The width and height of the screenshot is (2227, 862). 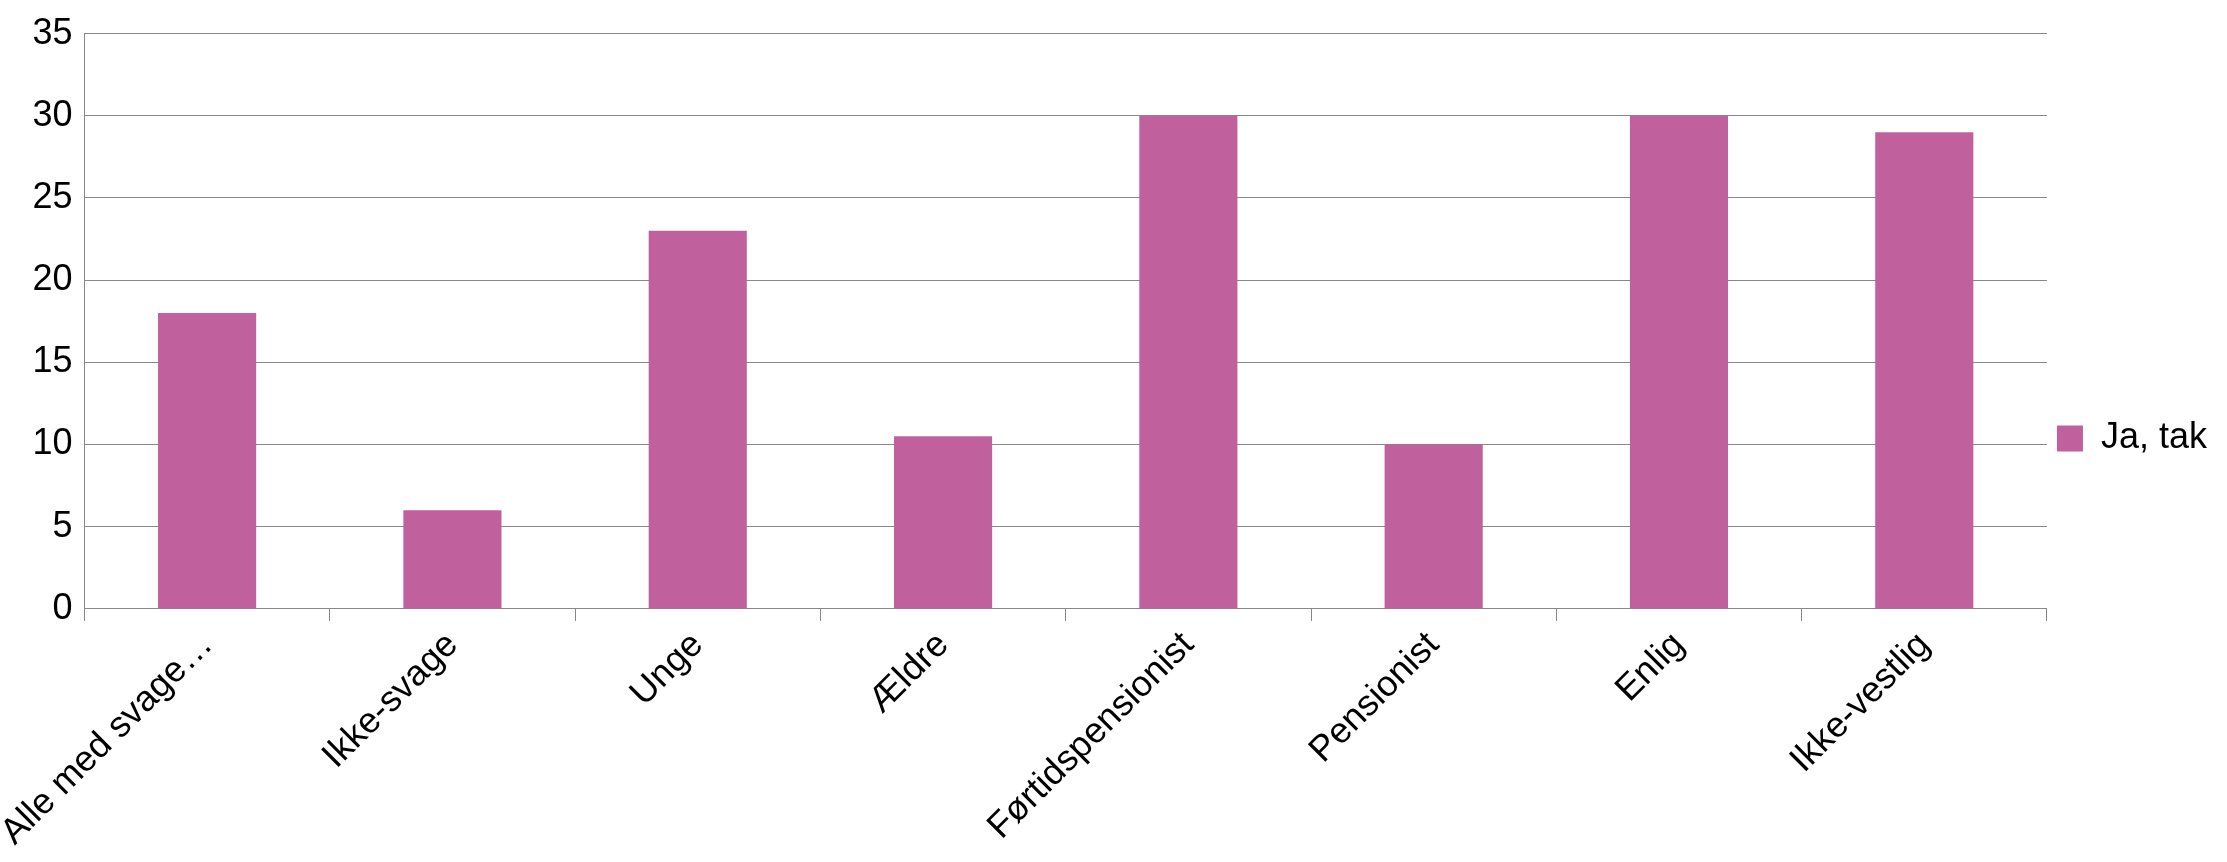 What do you see at coordinates (52, 31) in the screenshot?
I see `y-tick-label: 35` at bounding box center [52, 31].